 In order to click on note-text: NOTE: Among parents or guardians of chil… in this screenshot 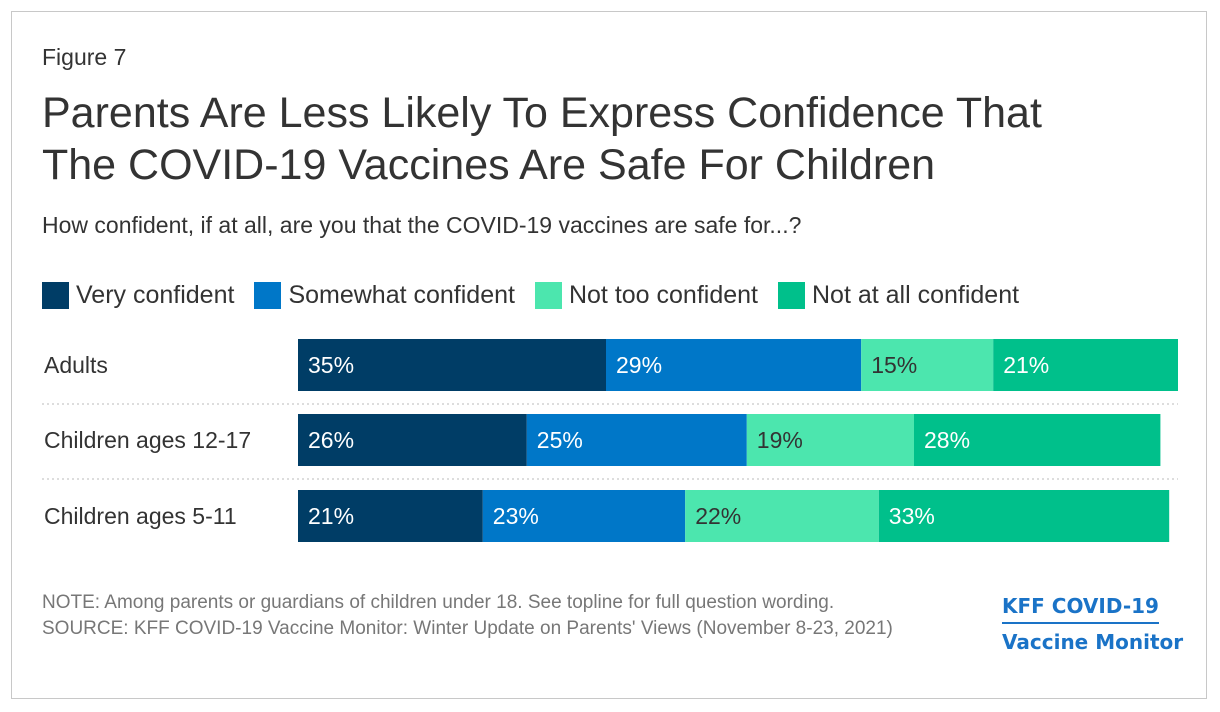, I will do `click(438, 602)`.